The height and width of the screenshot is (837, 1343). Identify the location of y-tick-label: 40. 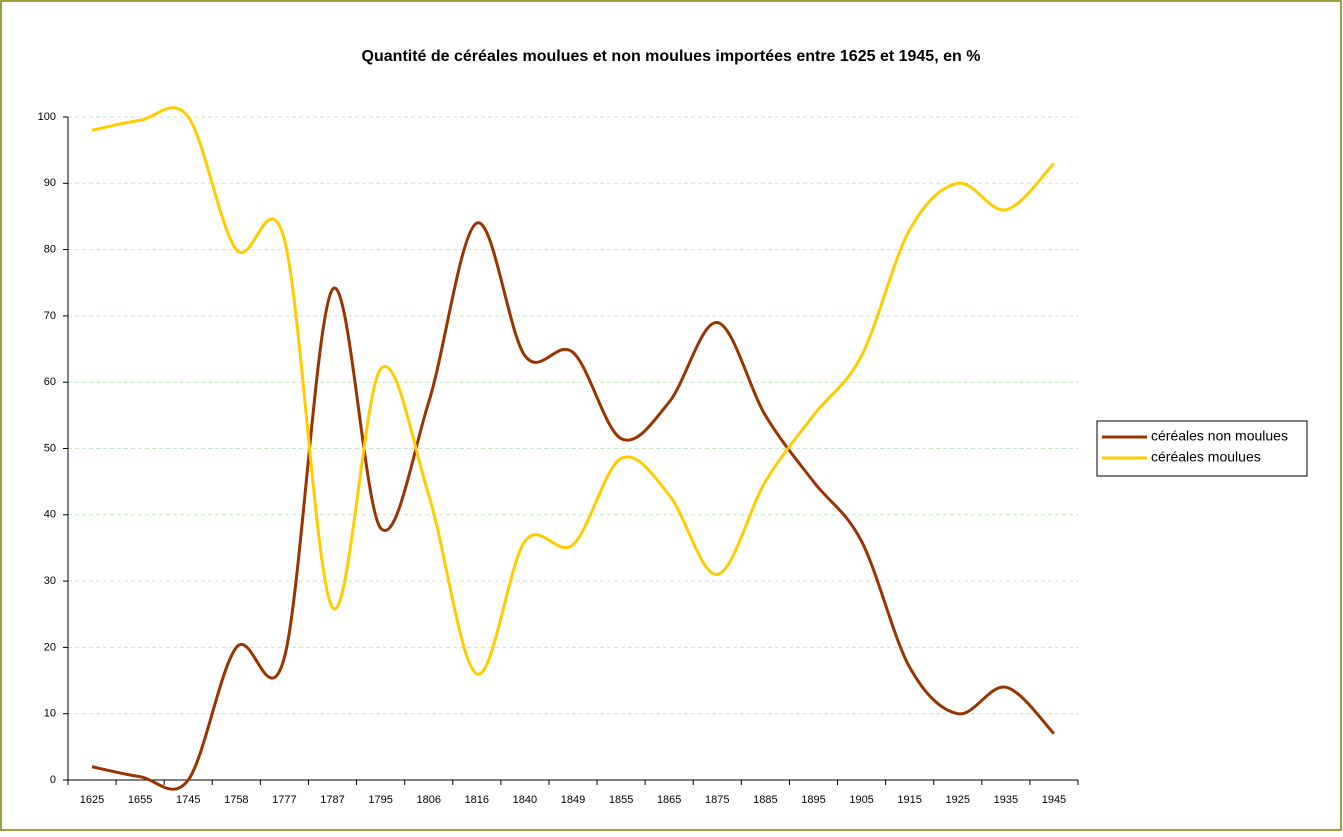
(50, 515).